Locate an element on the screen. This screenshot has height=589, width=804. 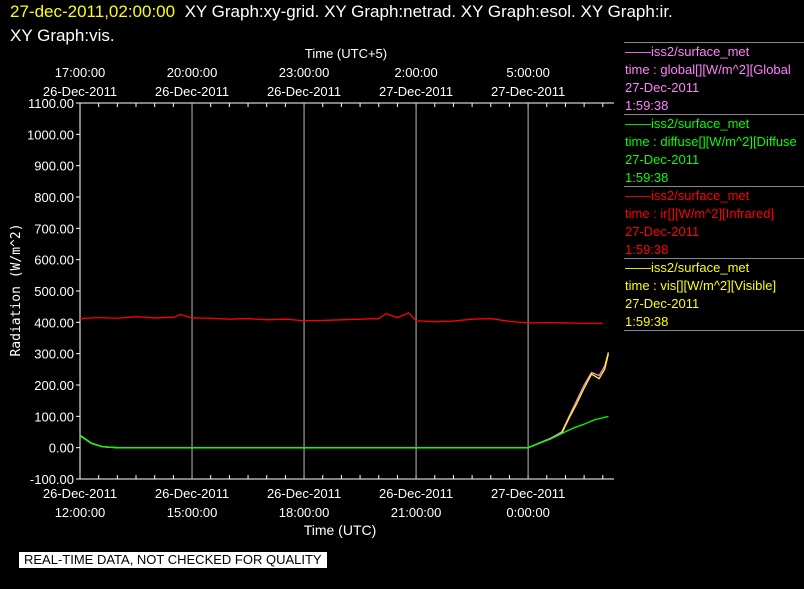
x2-tick-label: 17:00:00 is located at coordinates (80, 72).